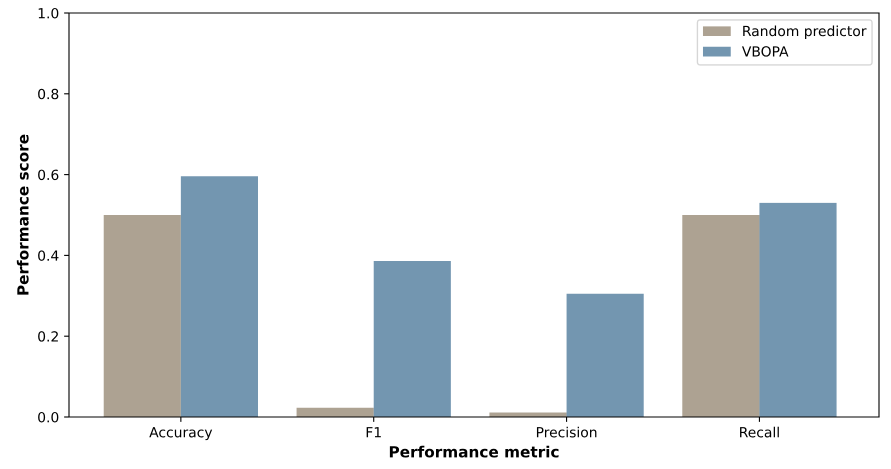 This screenshot has width=891, height=469. I want to click on y-tick-label: 0.8, so click(48, 94).